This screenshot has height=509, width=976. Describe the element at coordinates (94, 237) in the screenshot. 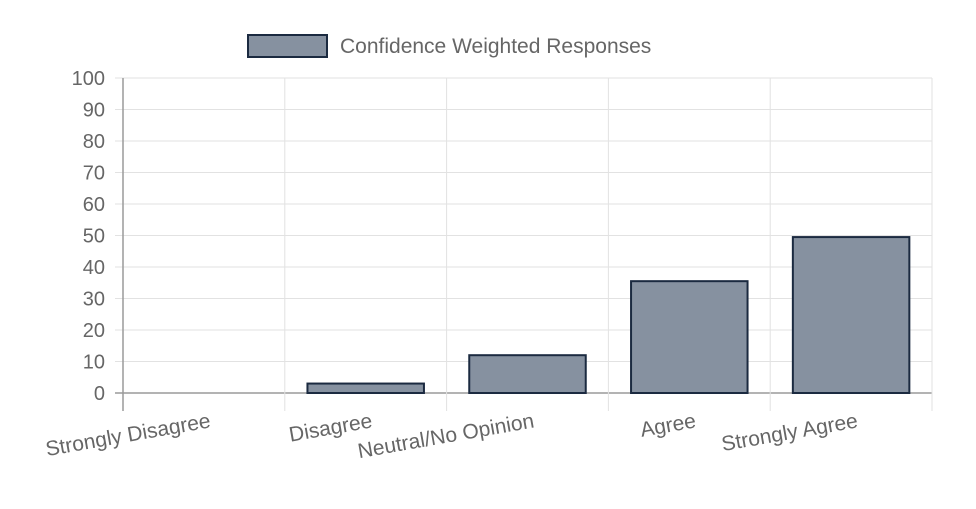

I see `y-tick-label: 50` at that location.